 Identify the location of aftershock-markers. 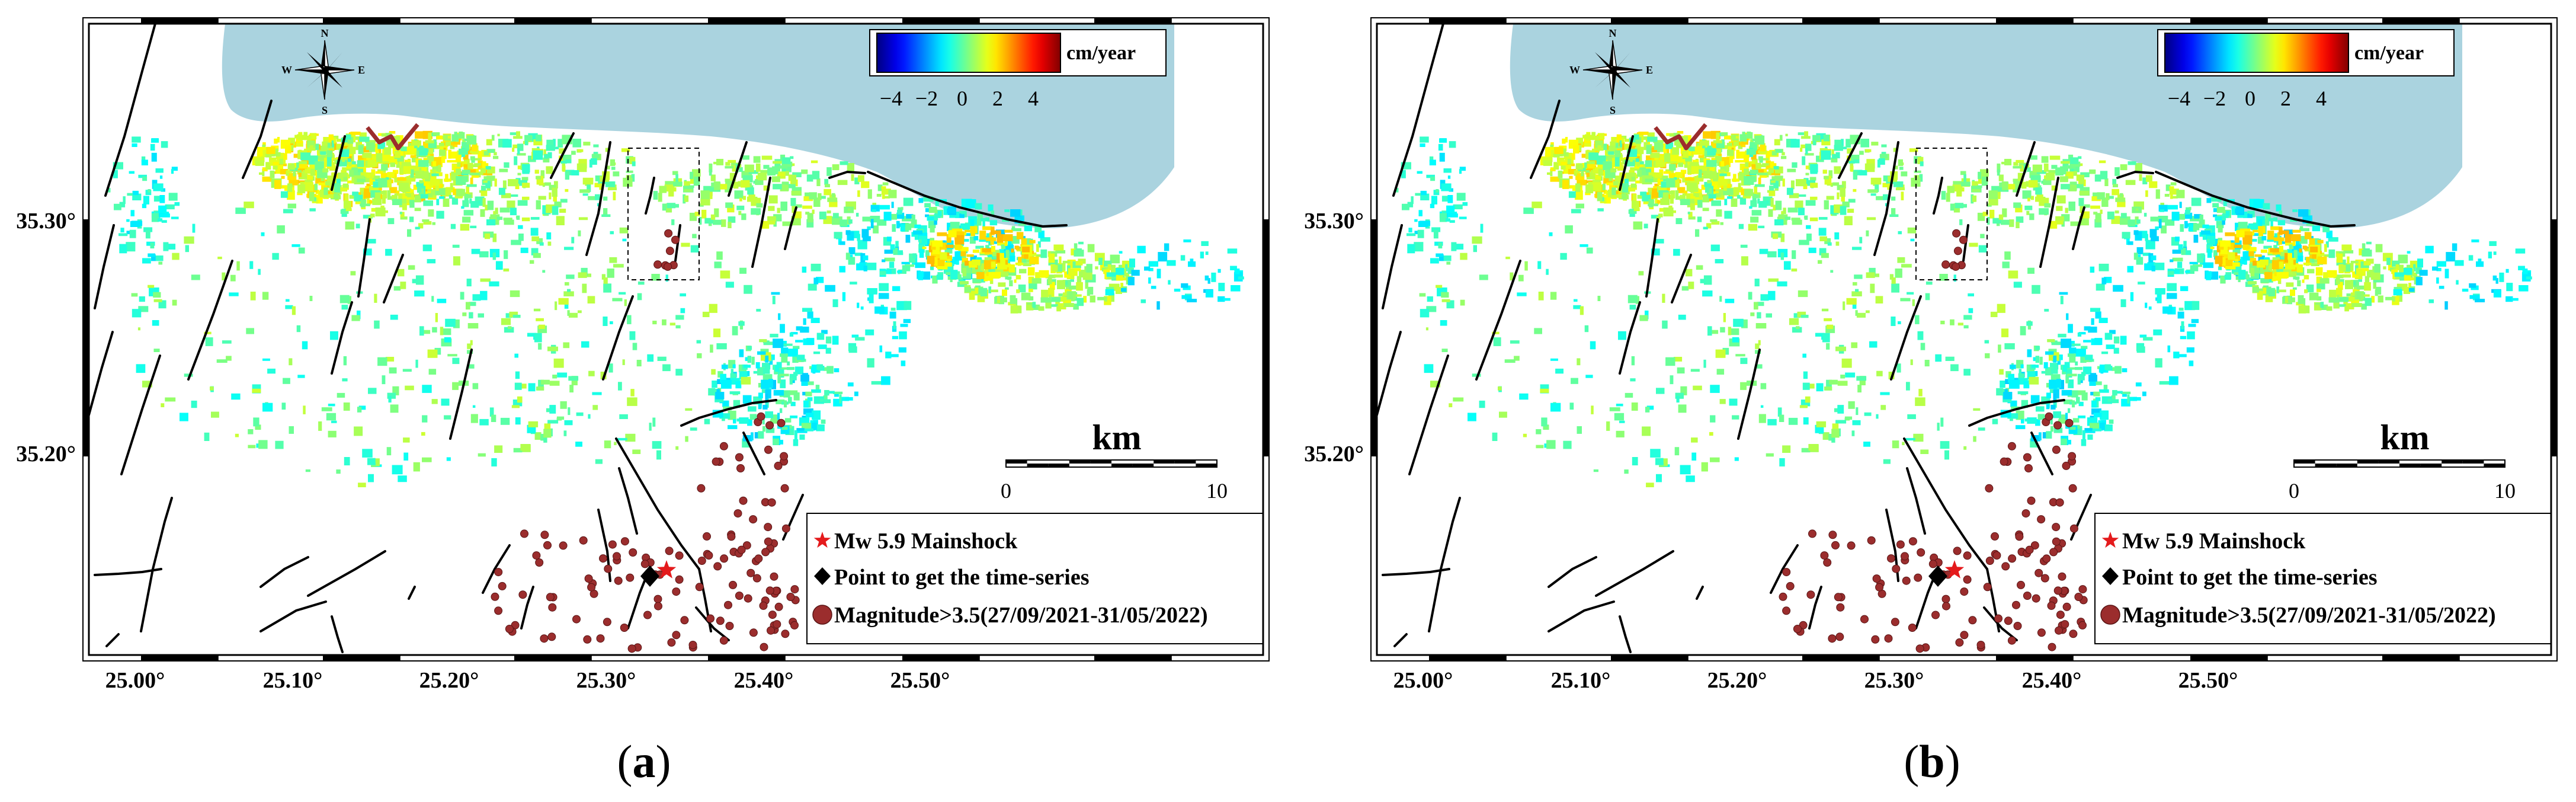
(1934, 441).